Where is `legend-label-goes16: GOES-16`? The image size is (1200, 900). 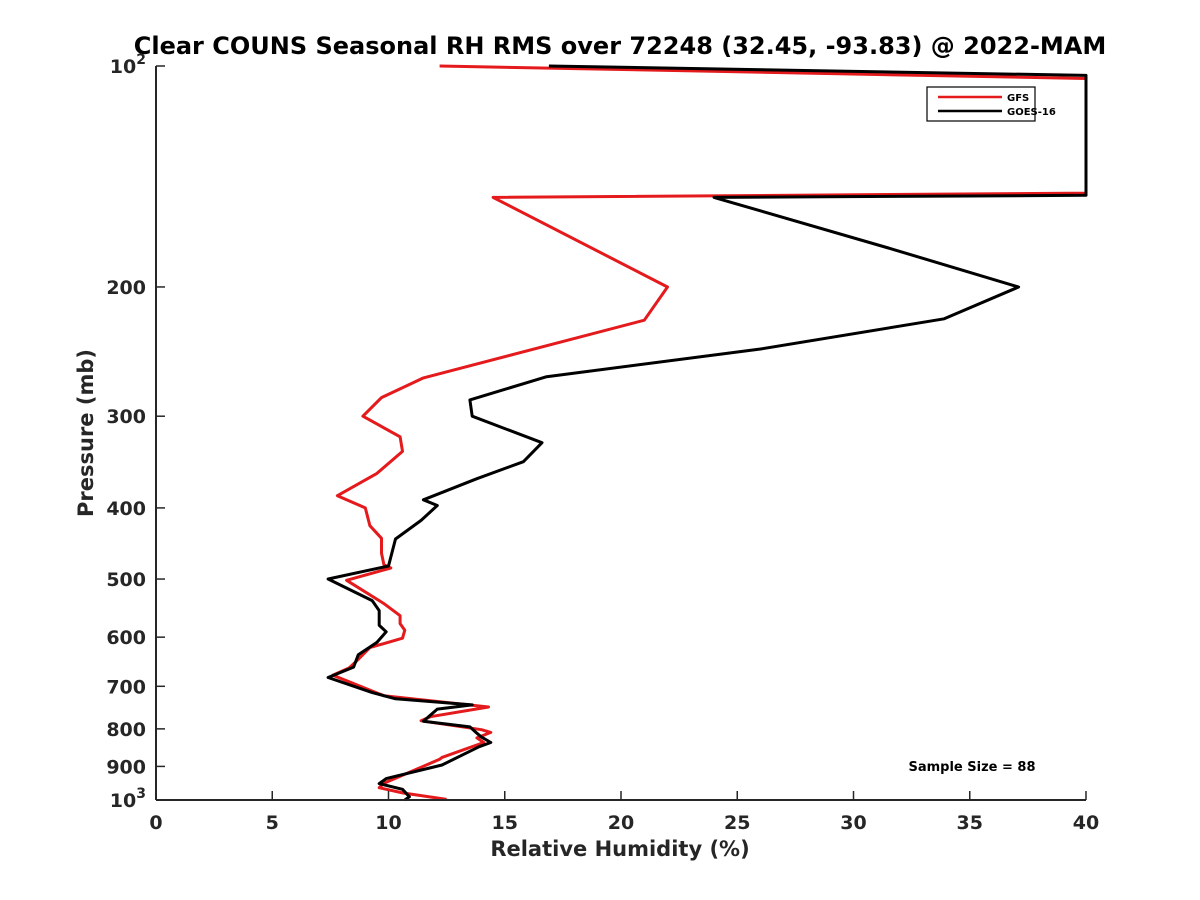
legend-label-goes16: GOES-16 is located at coordinates (1031, 112).